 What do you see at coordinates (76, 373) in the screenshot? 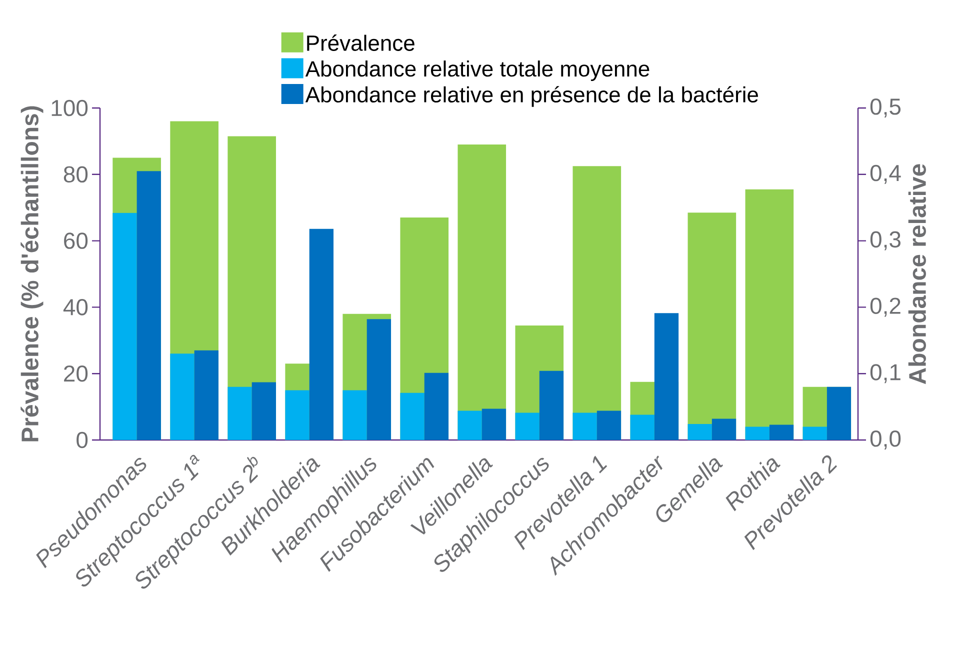
I see `y-tick-label: 20` at bounding box center [76, 373].